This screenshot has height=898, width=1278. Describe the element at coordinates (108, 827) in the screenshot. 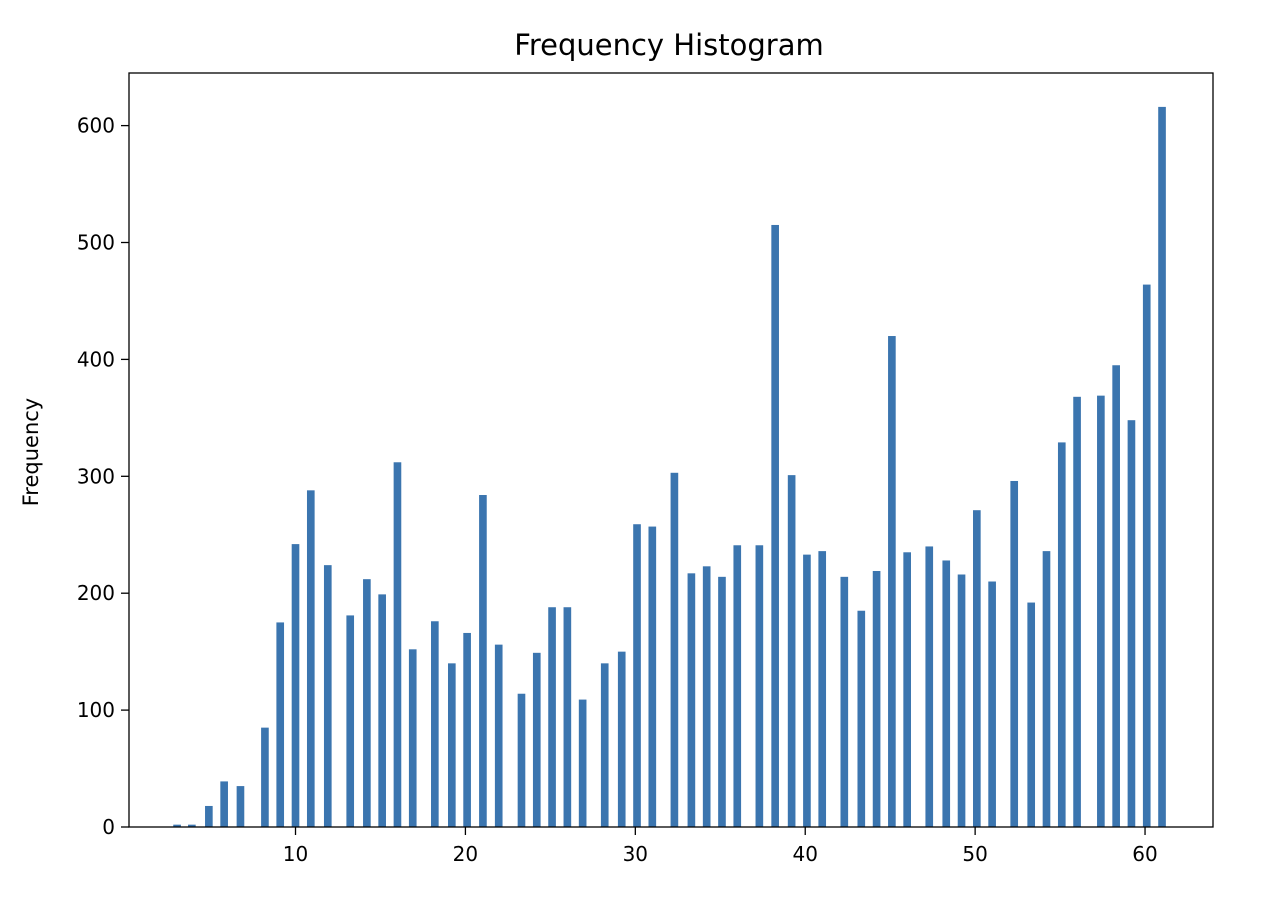

I see `y-tick-label: 0` at that location.